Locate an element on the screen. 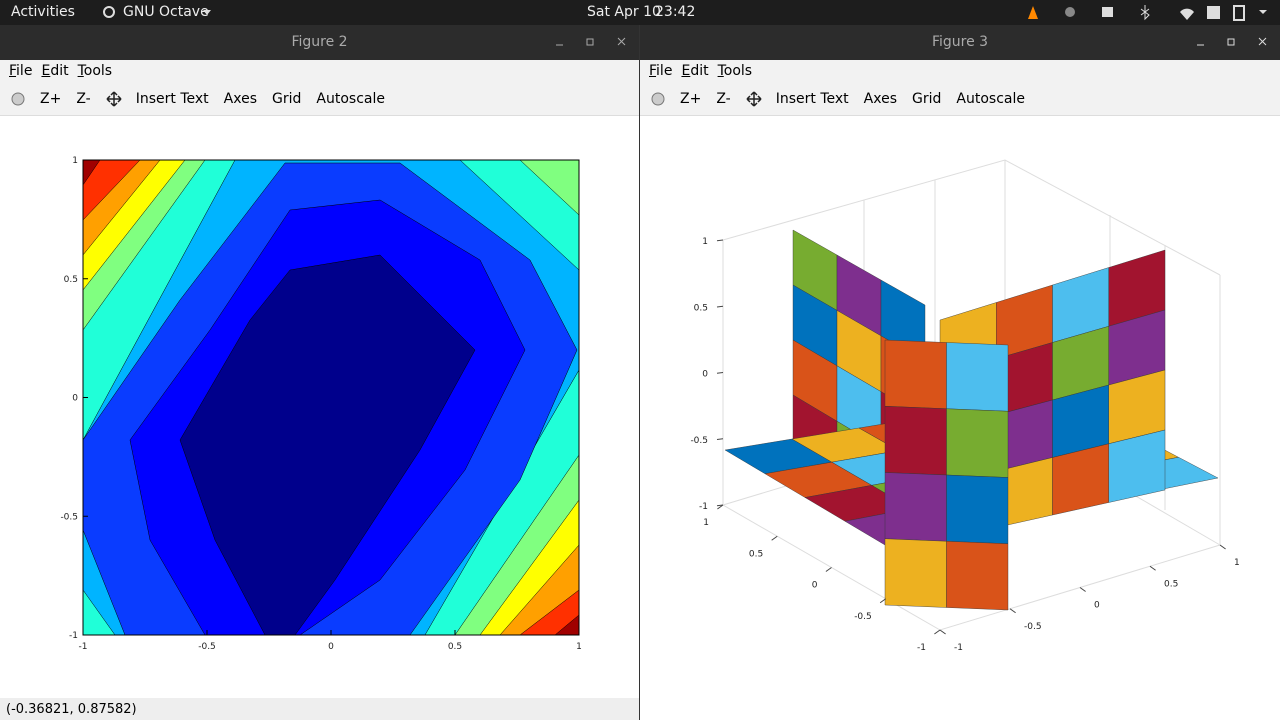  window-title: Figure 3 is located at coordinates (960, 42).